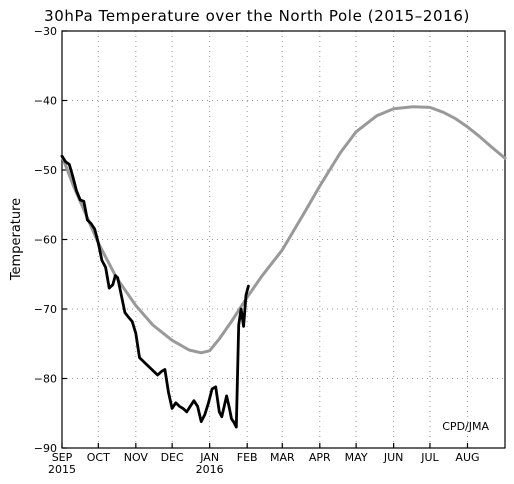 This screenshot has width=514, height=484. I want to click on y-tick-label: −50, so click(45, 170).